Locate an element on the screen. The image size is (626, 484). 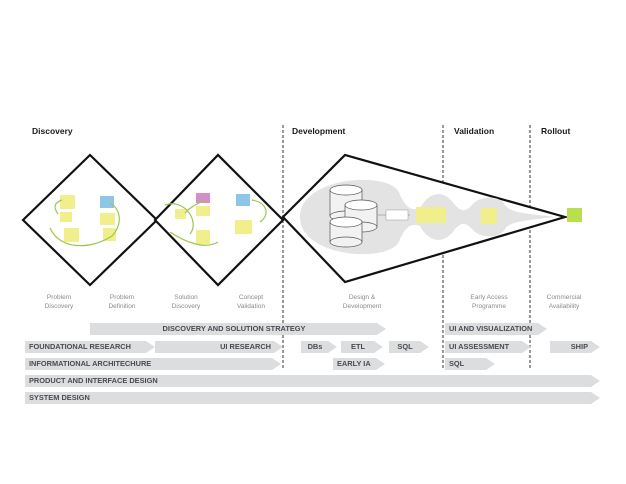
workstream-system-design: SYSTEM DESIGN is located at coordinates (312, 398).